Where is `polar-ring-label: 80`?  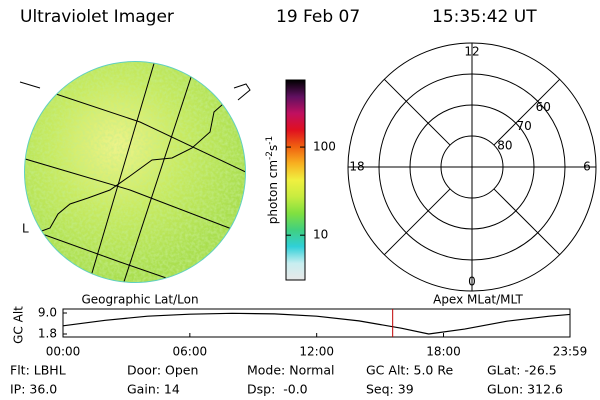 polar-ring-label: 80 is located at coordinates (504, 145).